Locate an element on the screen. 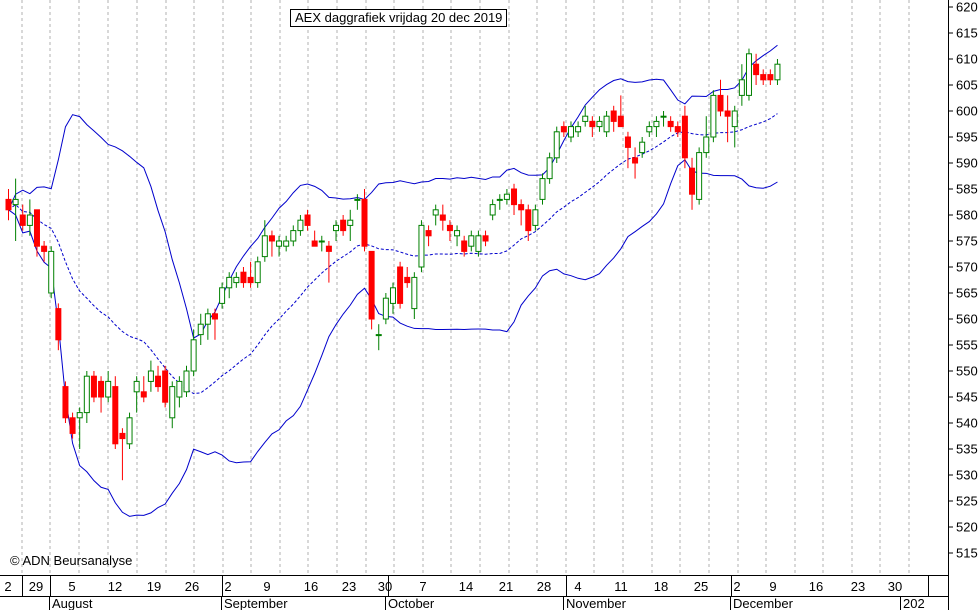 The image size is (980, 610). x-tick-label: 2 is located at coordinates (227, 586).